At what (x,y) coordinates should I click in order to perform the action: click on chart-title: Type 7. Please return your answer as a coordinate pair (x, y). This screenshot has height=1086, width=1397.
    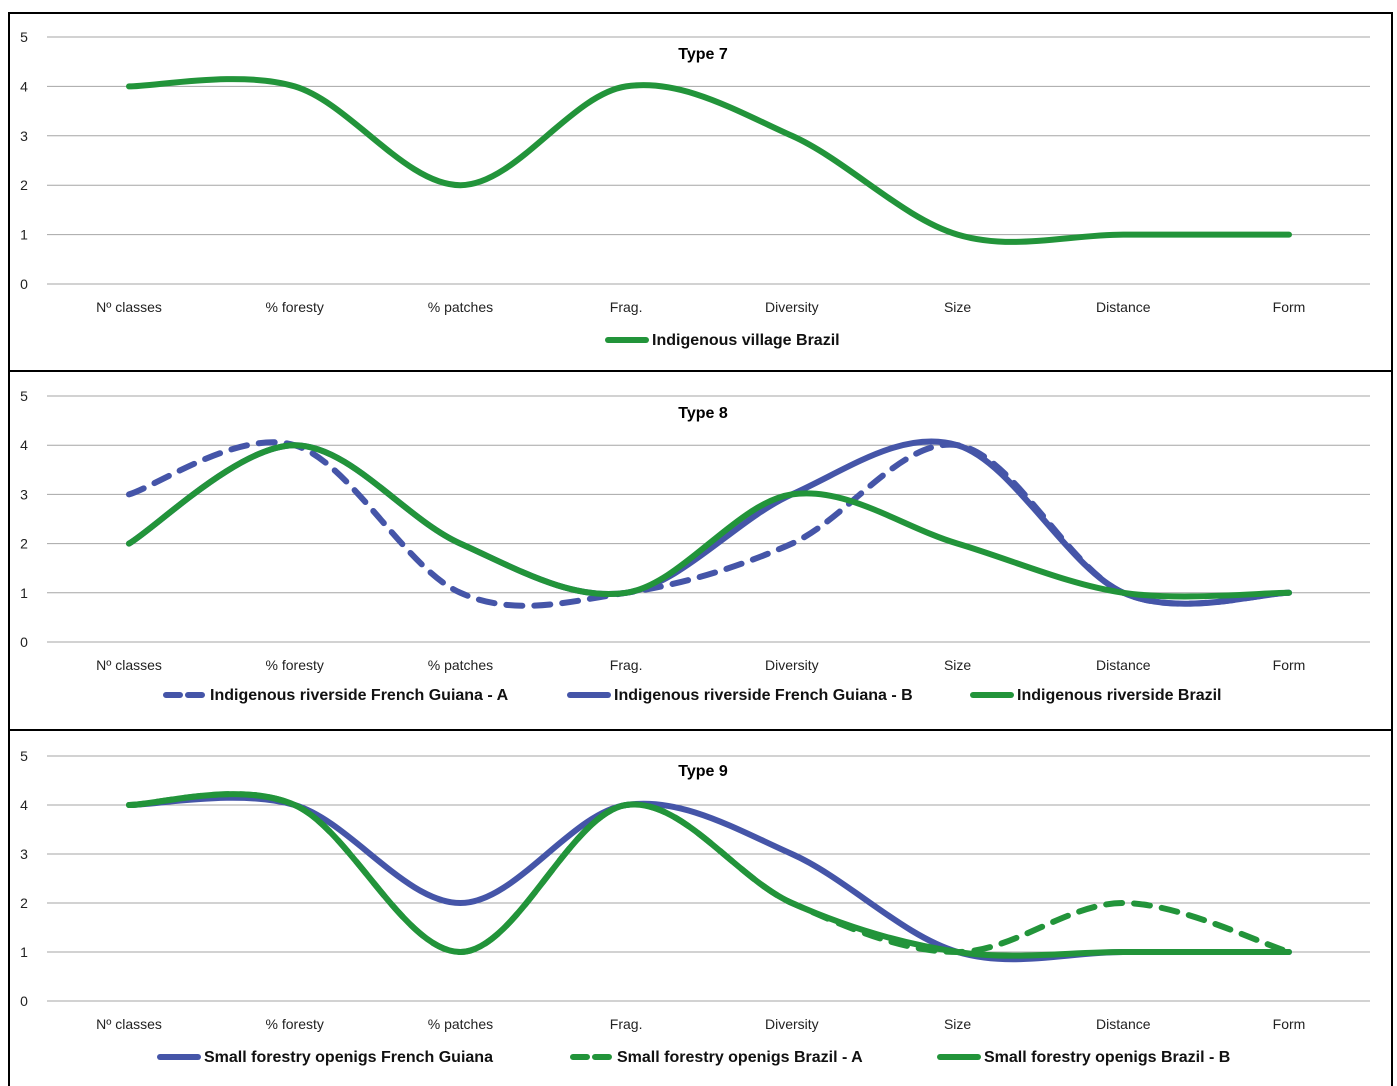
    Looking at the image, I should click on (703, 54).